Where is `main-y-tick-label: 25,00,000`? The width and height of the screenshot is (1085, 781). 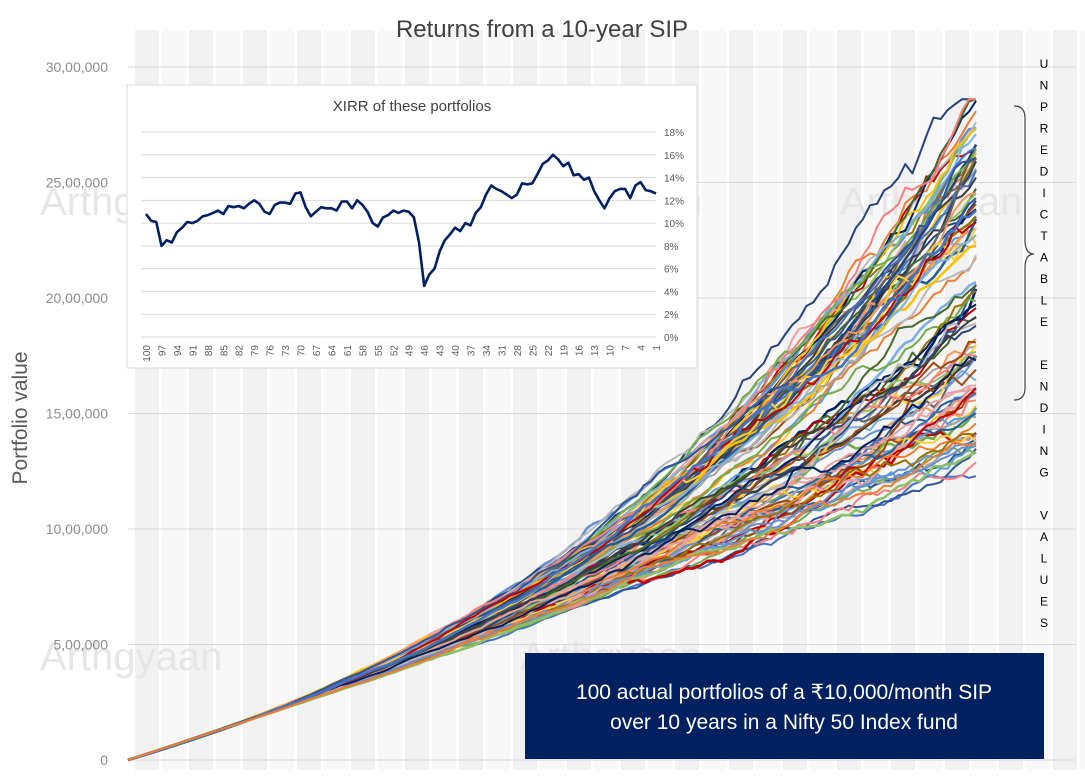 main-y-tick-label: 25,00,000 is located at coordinates (77, 183).